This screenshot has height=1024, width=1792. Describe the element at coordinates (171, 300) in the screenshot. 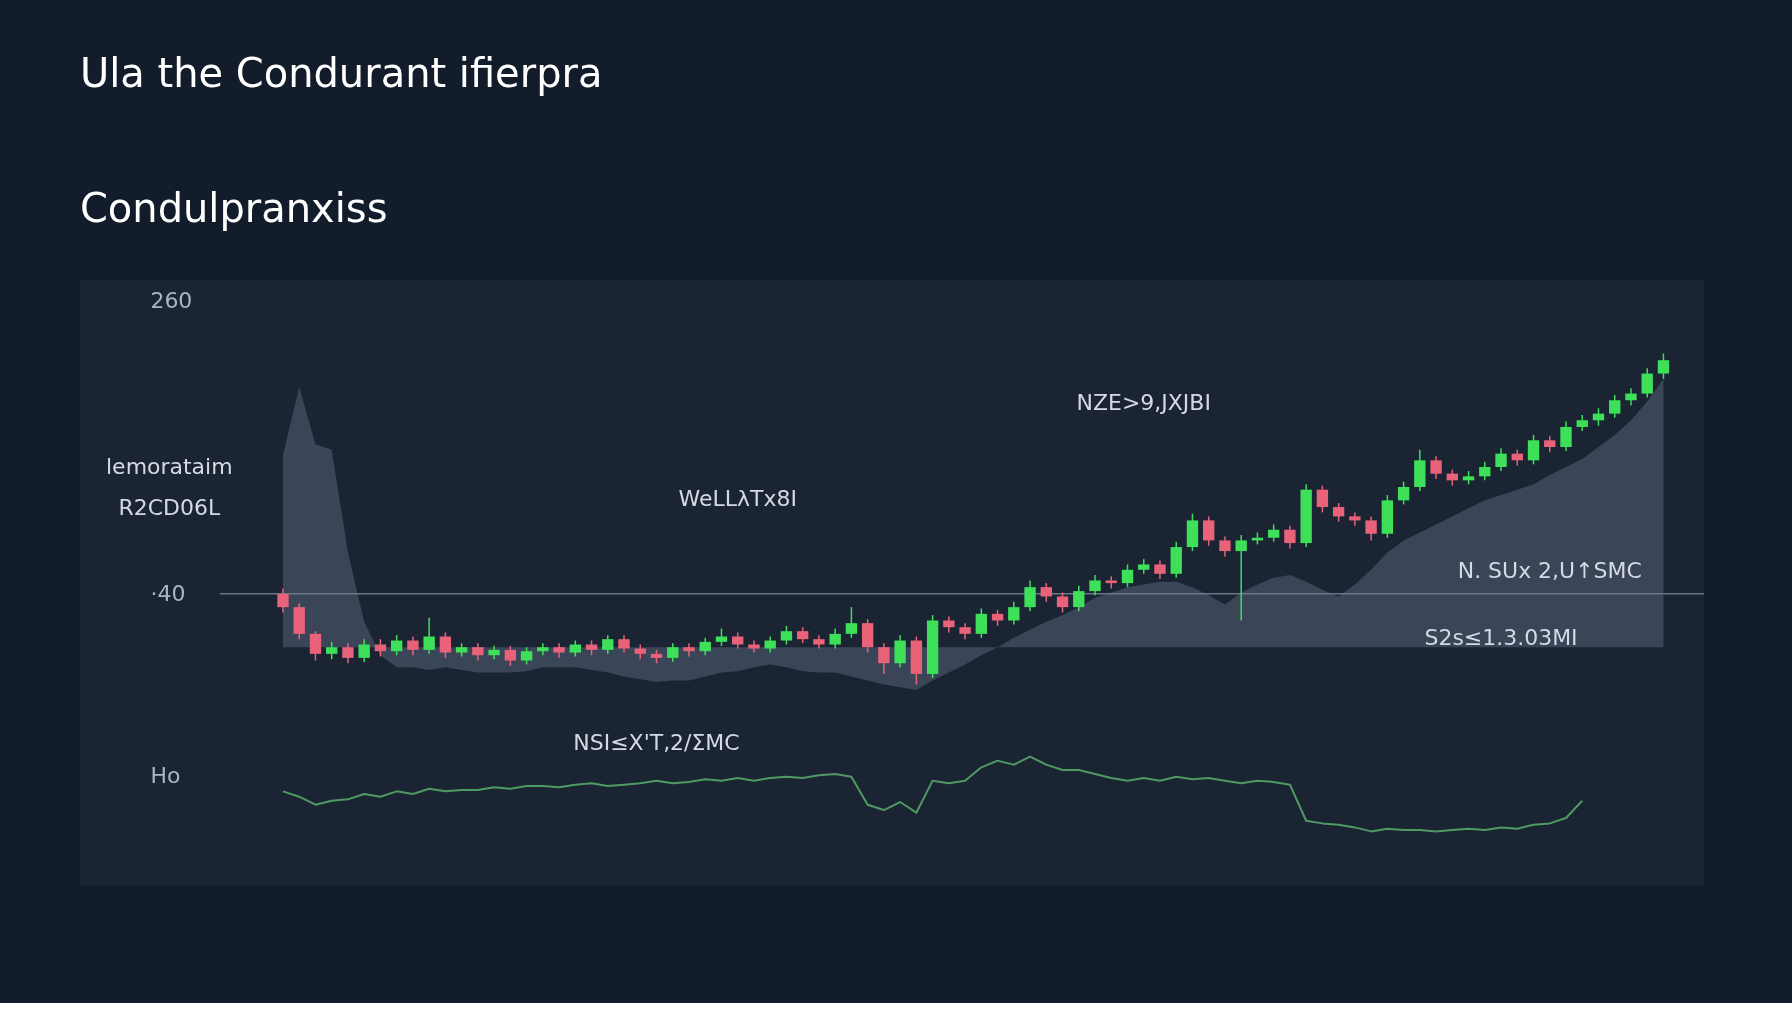

I see `y-tick-label: 260` at that location.